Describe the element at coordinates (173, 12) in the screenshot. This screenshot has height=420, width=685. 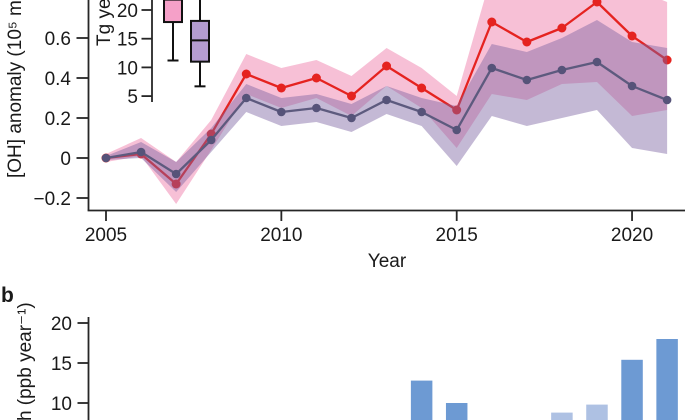
I see `pink-box` at that location.